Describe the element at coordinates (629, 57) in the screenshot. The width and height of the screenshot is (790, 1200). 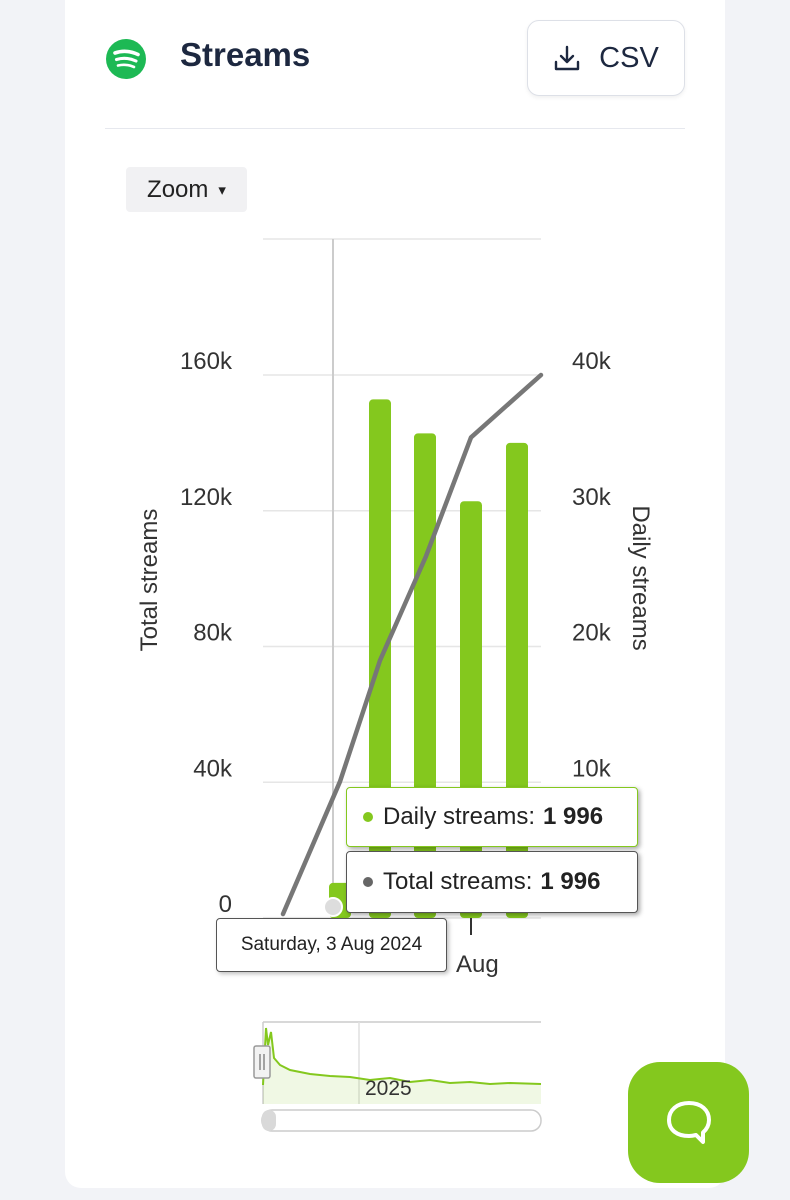
I see `csv-button-label: CSV` at that location.